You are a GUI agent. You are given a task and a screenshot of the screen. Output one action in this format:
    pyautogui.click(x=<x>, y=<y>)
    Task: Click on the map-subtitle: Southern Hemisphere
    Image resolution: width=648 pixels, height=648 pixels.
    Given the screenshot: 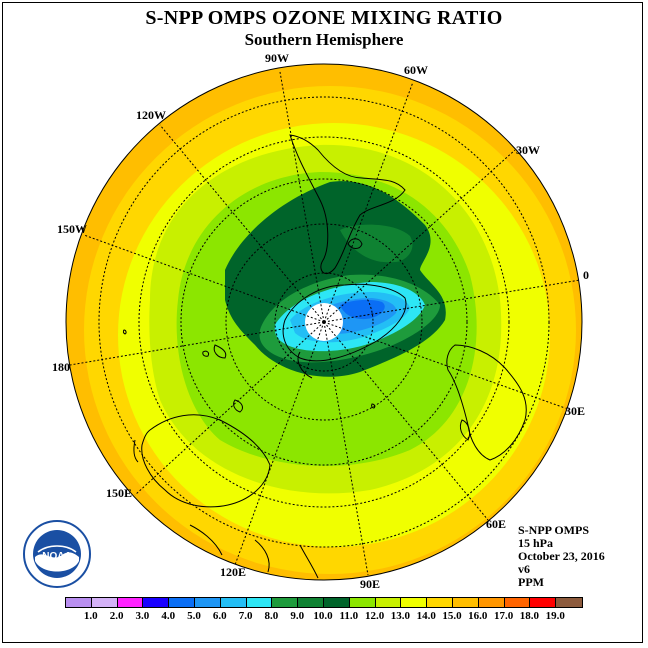 What is the action you would take?
    pyautogui.click(x=324, y=39)
    